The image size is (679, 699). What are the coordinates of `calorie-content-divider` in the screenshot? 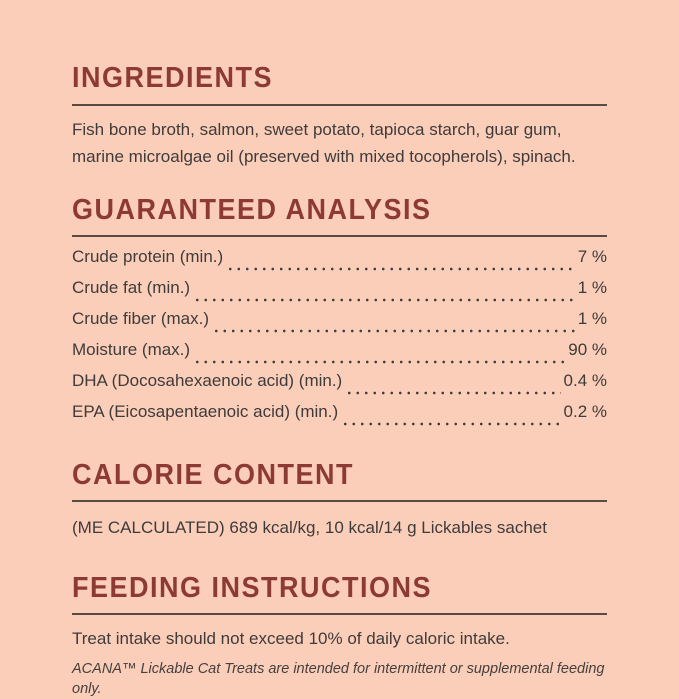 It's located at (339, 501).